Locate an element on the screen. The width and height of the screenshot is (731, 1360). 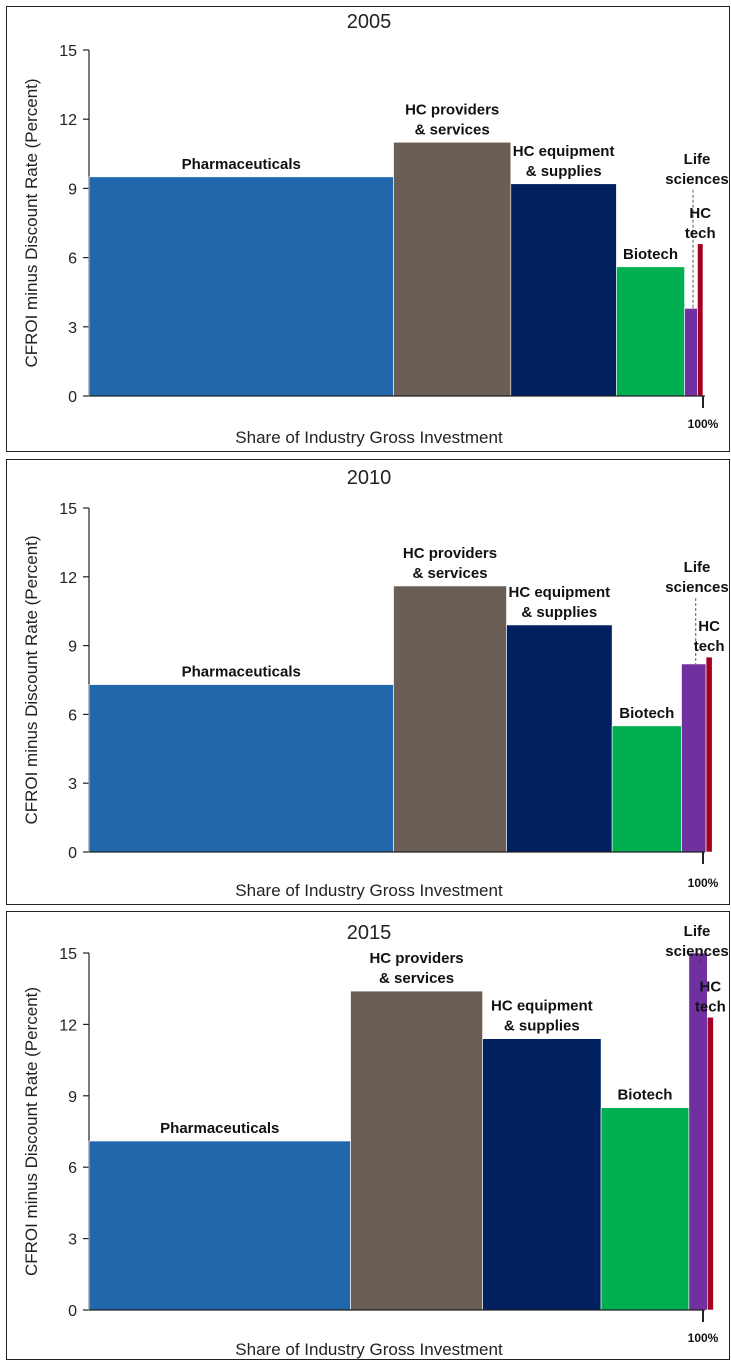
chart-2-y-tick-label: 6 is located at coordinates (72, 1168).